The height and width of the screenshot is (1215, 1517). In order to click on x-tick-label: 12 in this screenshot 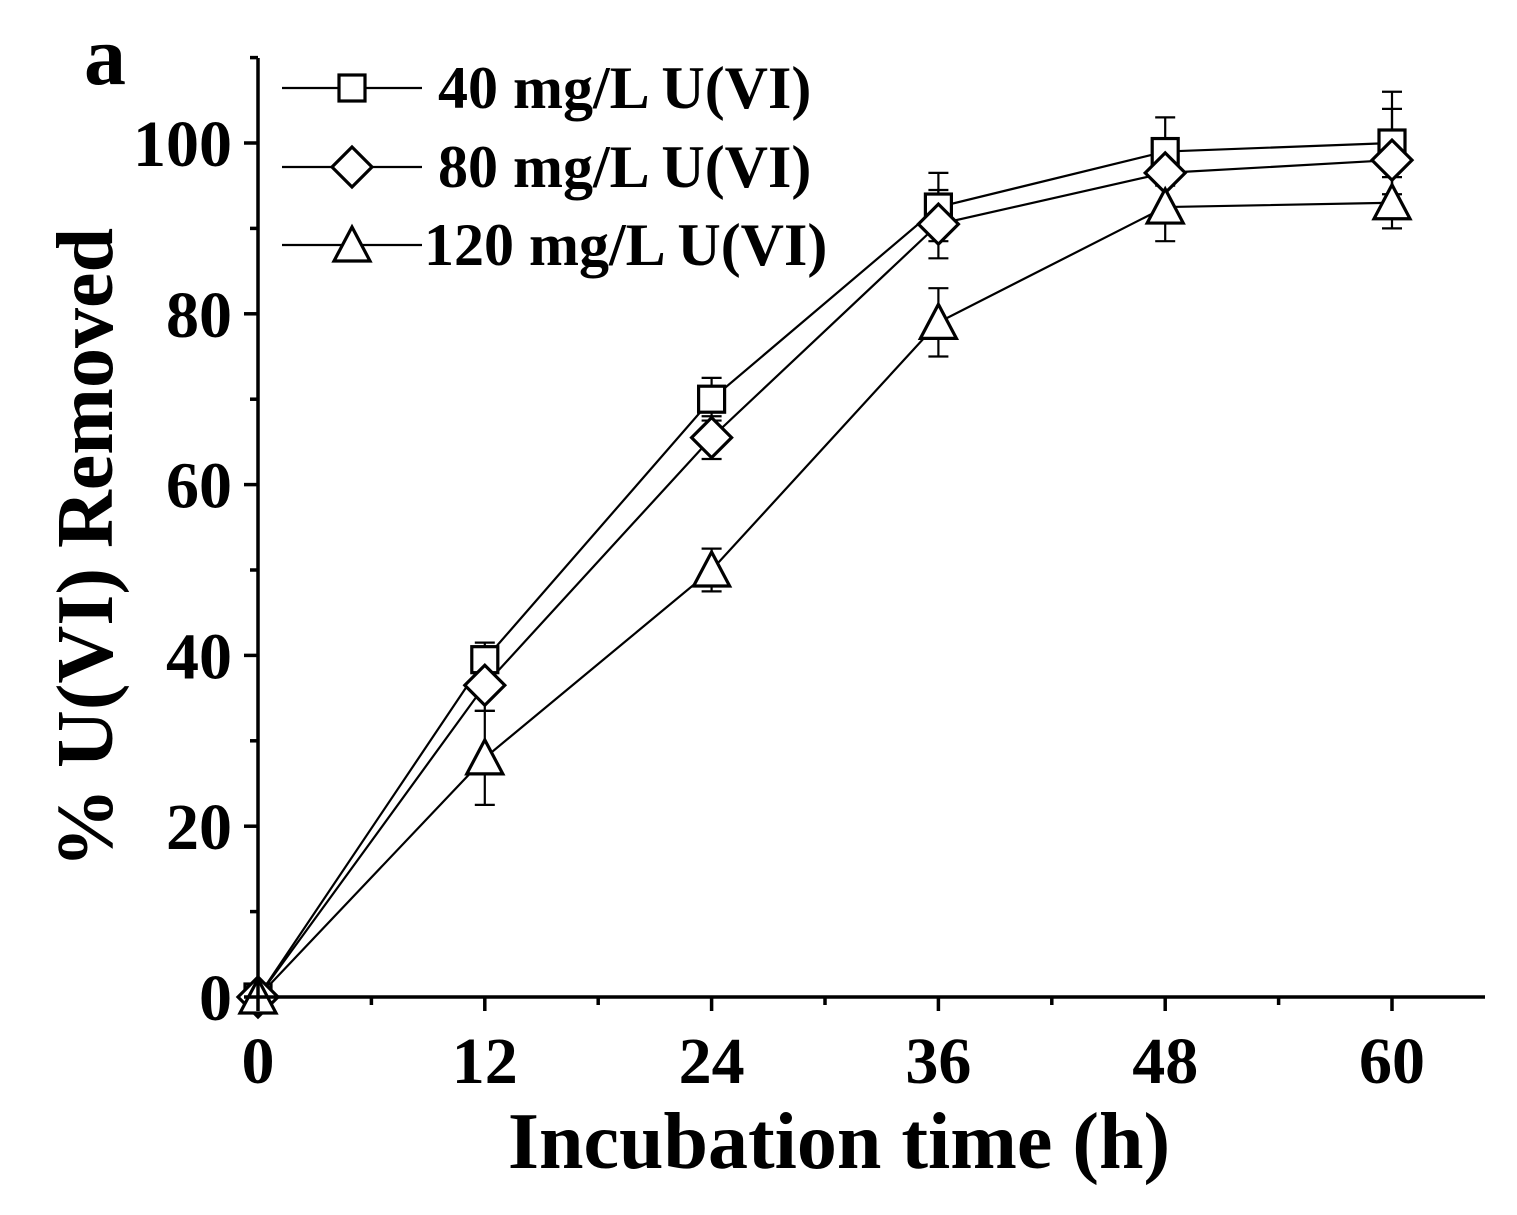, I will do `click(485, 1061)`.